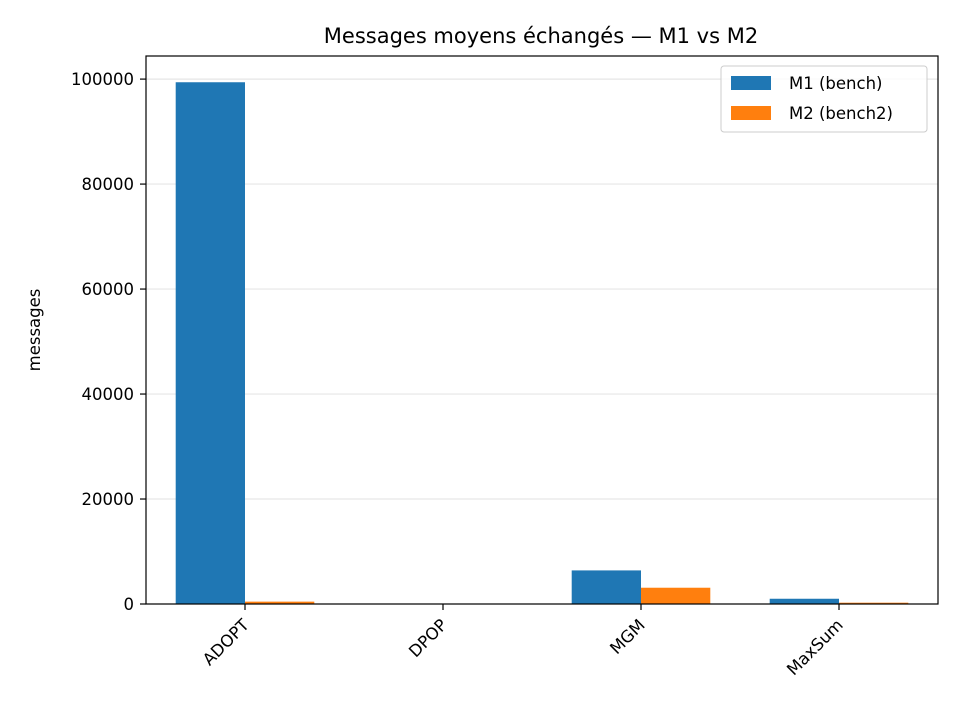 The width and height of the screenshot is (960, 724). What do you see at coordinates (523, 641) in the screenshot?
I see `x-axis-ticks: ADOPT DPOP MGM MaxSum` at bounding box center [523, 641].